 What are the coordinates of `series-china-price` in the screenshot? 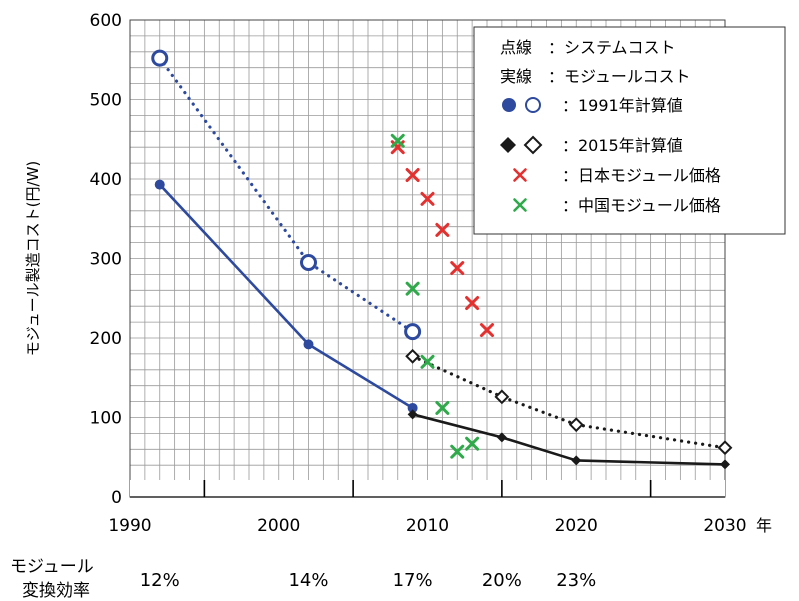 It's located at (435, 296).